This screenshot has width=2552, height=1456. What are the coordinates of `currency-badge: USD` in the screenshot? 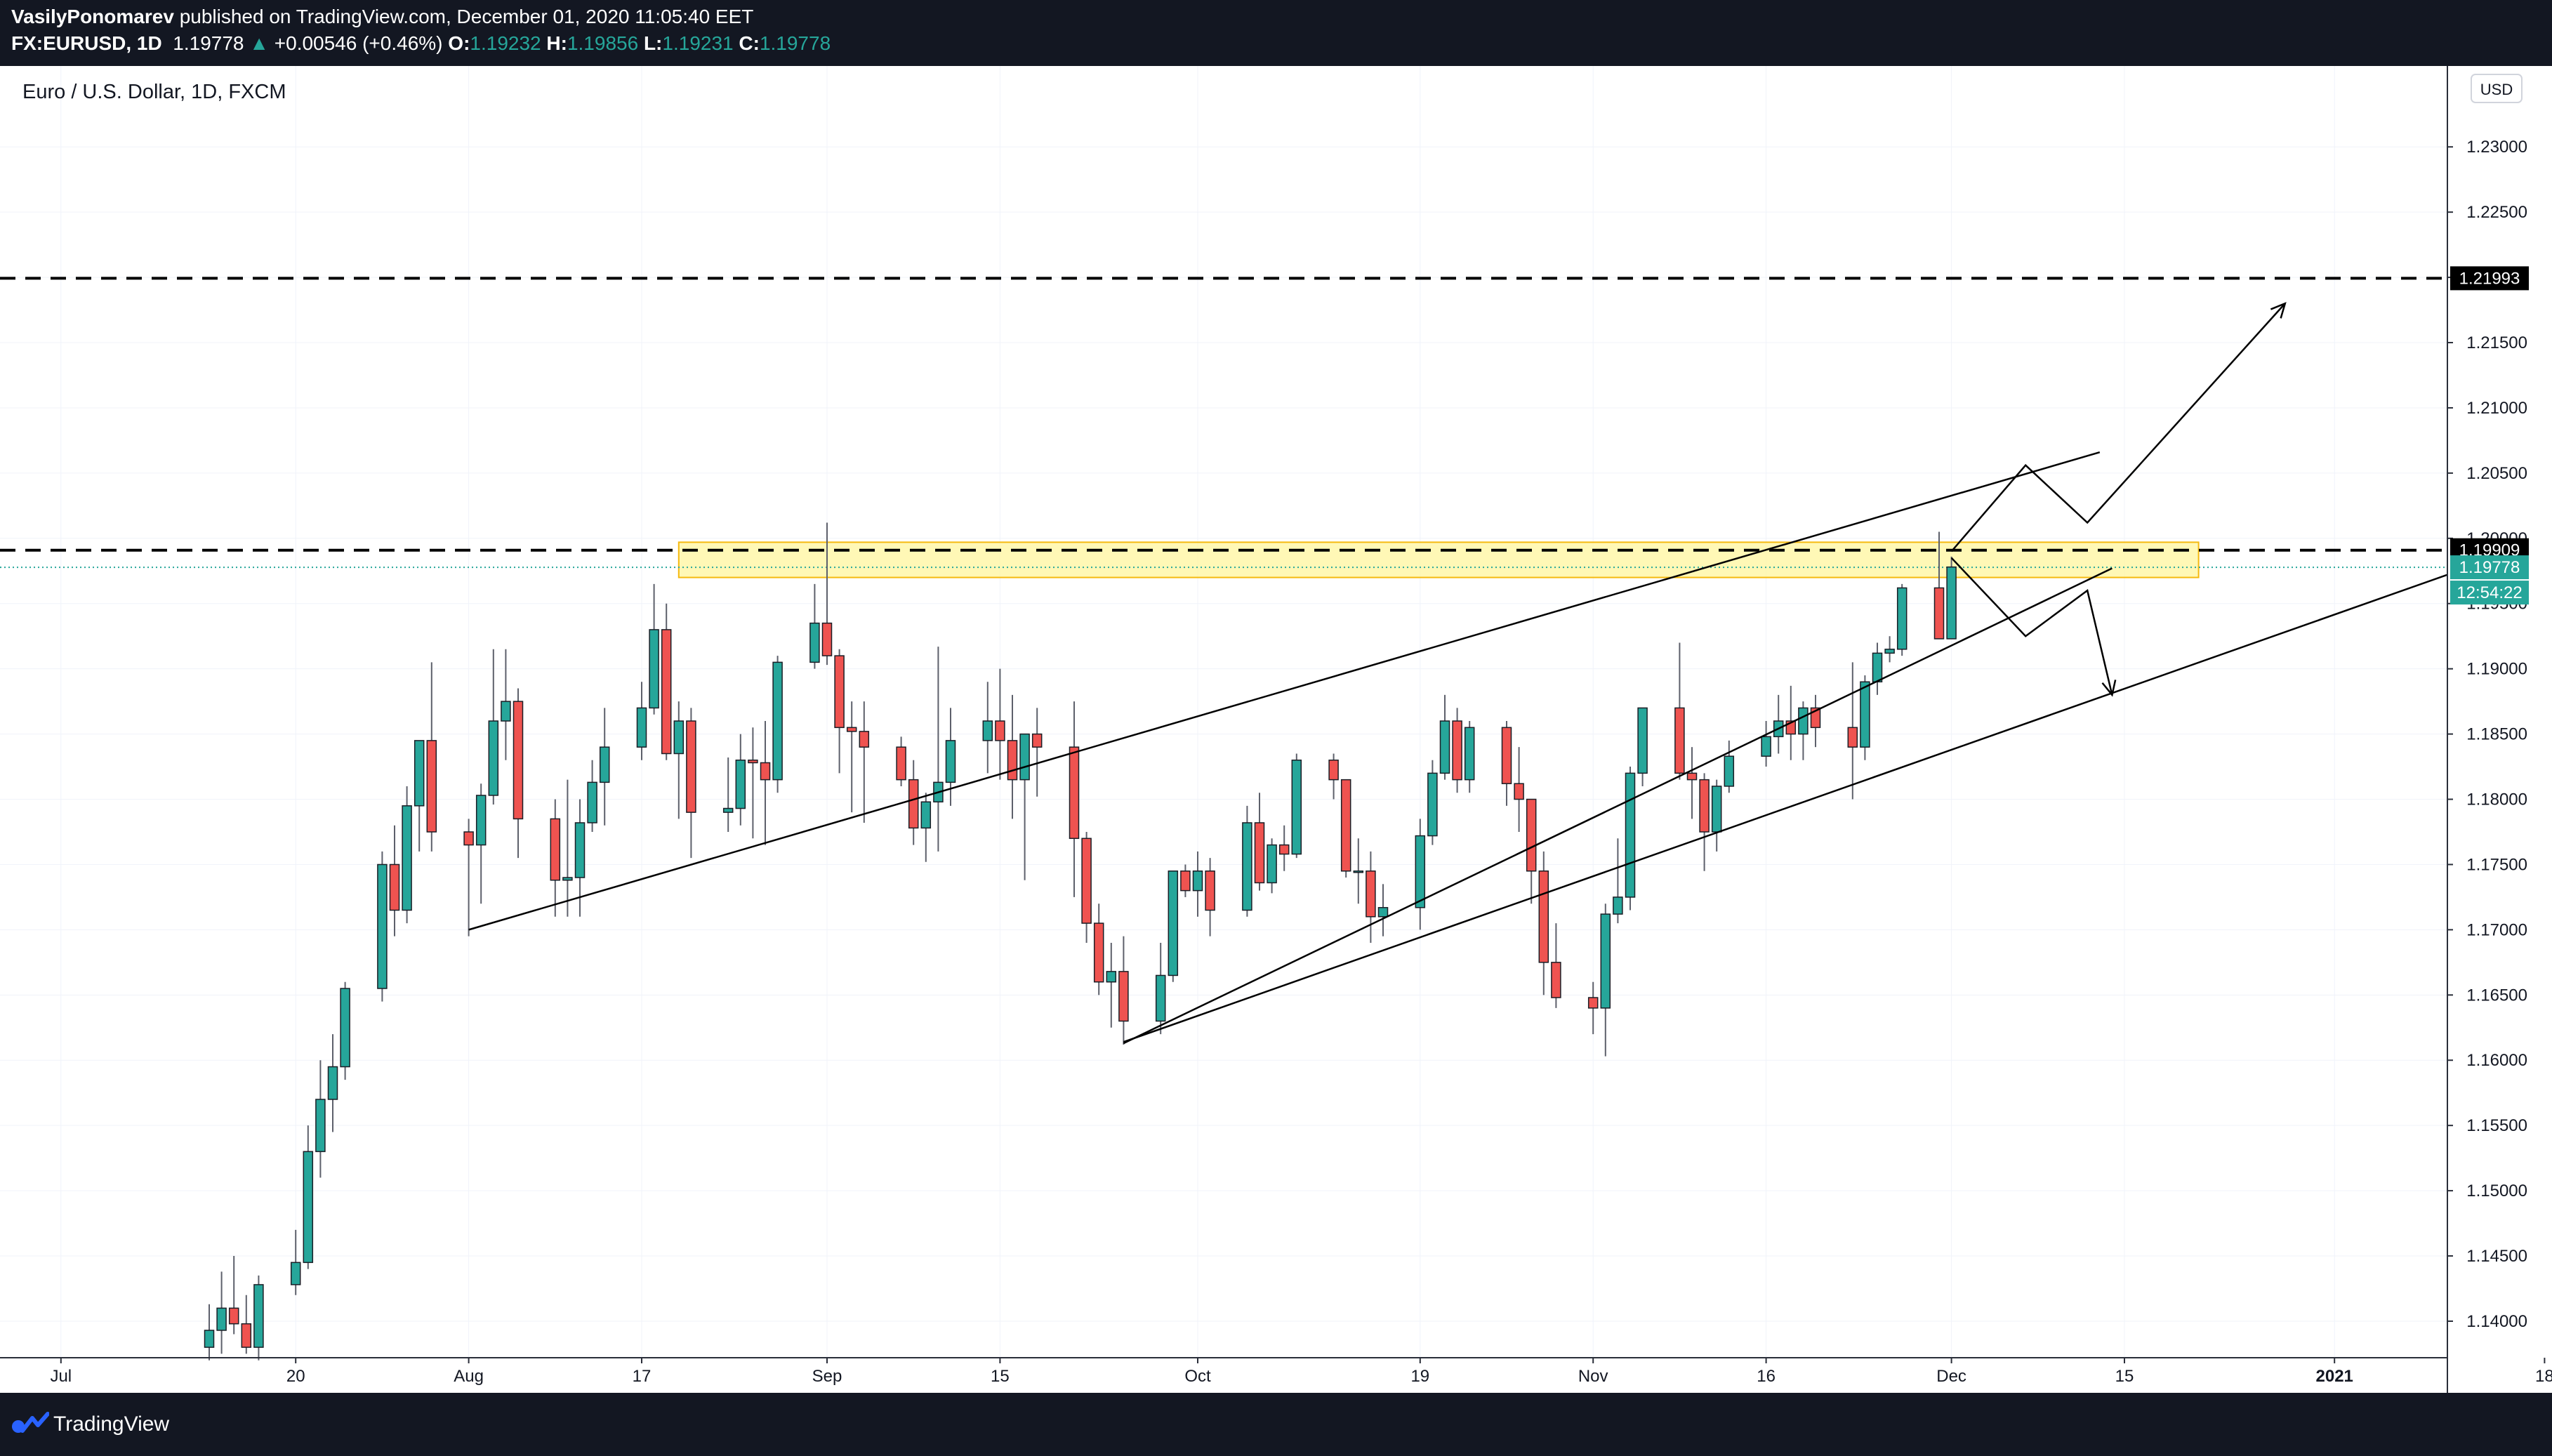 It's located at (2497, 88).